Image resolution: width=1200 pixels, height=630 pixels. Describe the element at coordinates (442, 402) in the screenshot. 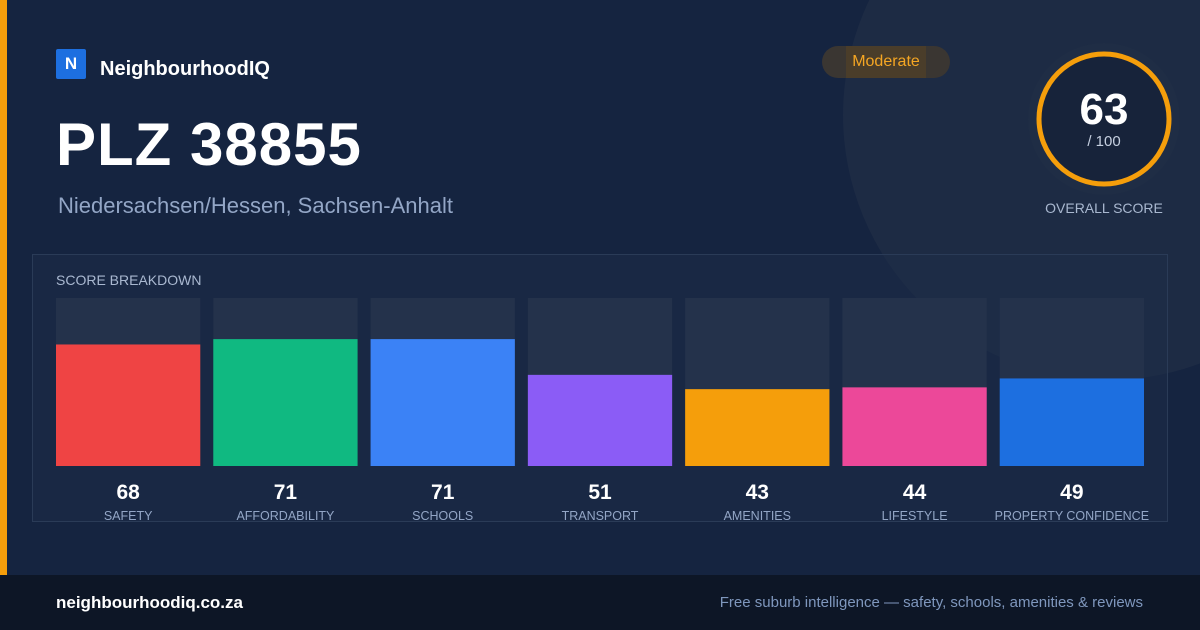

I see `bar-schools` at that location.